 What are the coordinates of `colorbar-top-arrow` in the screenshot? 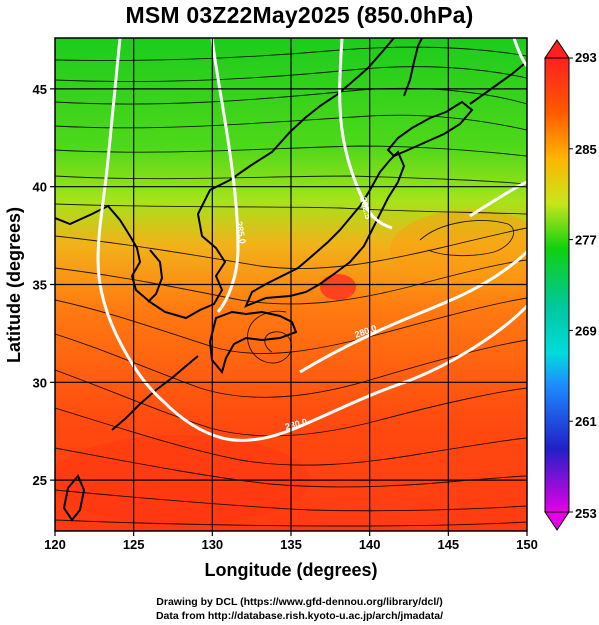 It's located at (557, 49).